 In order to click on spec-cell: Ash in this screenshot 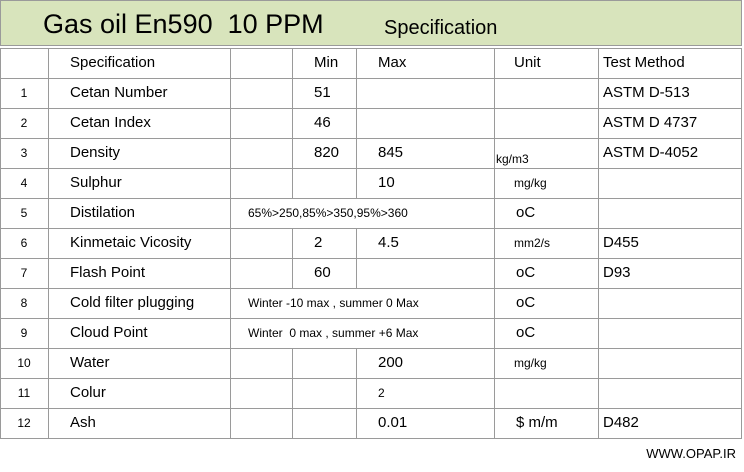, I will do `click(83, 422)`.